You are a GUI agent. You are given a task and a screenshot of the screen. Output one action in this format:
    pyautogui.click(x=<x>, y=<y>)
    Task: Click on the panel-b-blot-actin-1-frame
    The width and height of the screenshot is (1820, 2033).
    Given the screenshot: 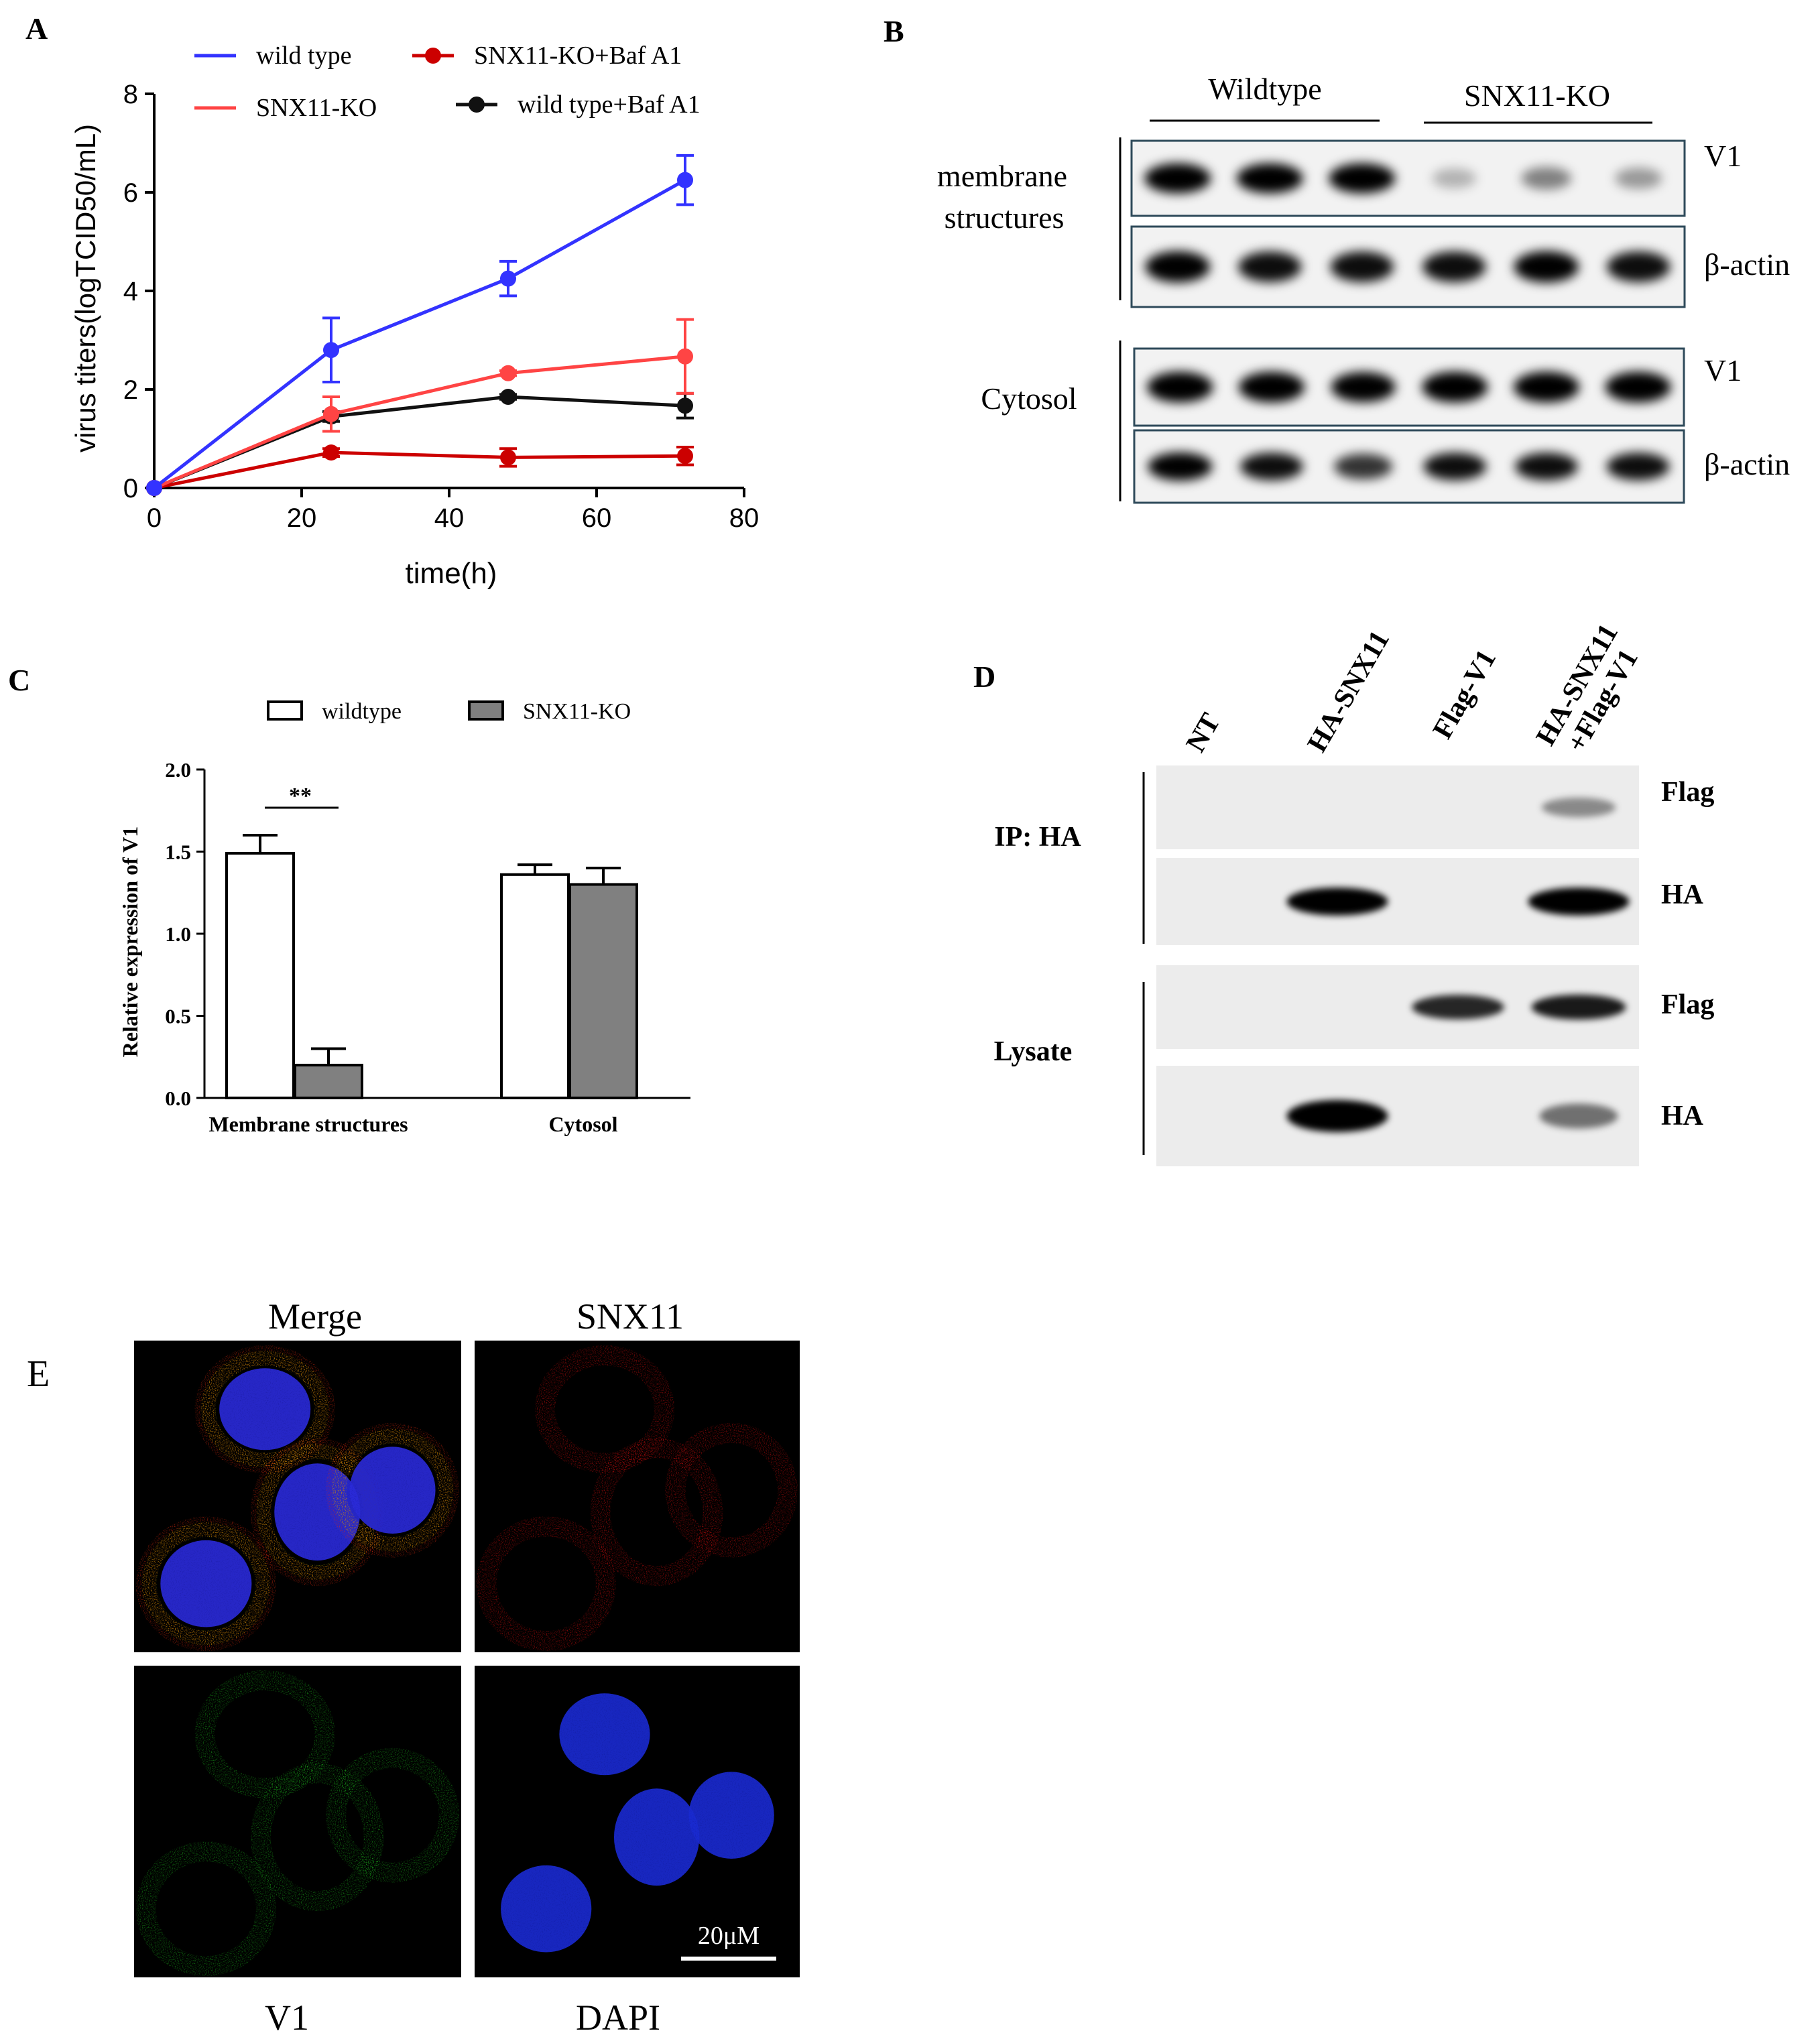 What is the action you would take?
    pyautogui.click(x=1409, y=467)
    